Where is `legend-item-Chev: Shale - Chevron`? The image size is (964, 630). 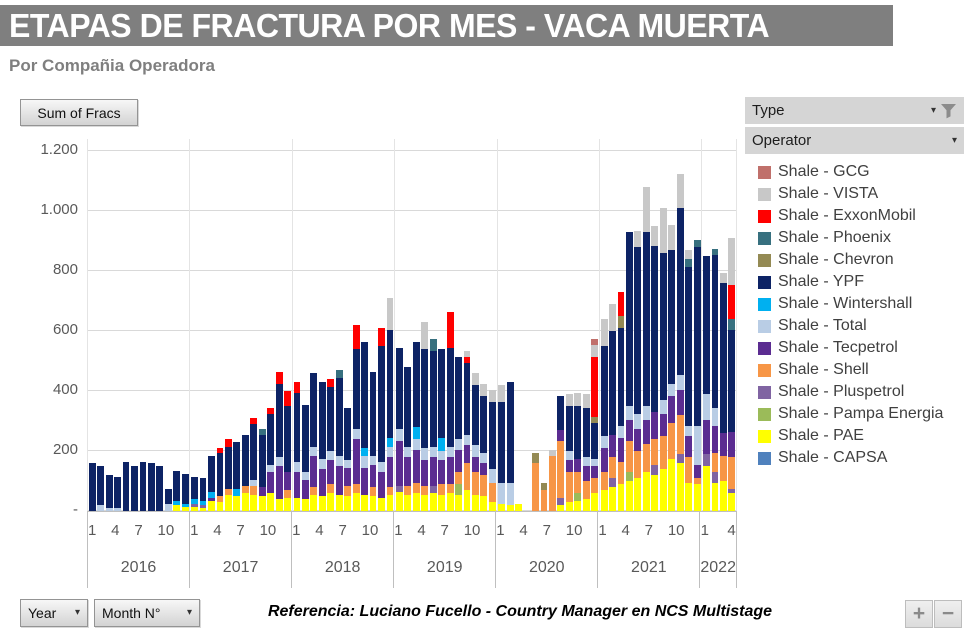 legend-item-Chev: Shale - Chevron is located at coordinates (861, 260).